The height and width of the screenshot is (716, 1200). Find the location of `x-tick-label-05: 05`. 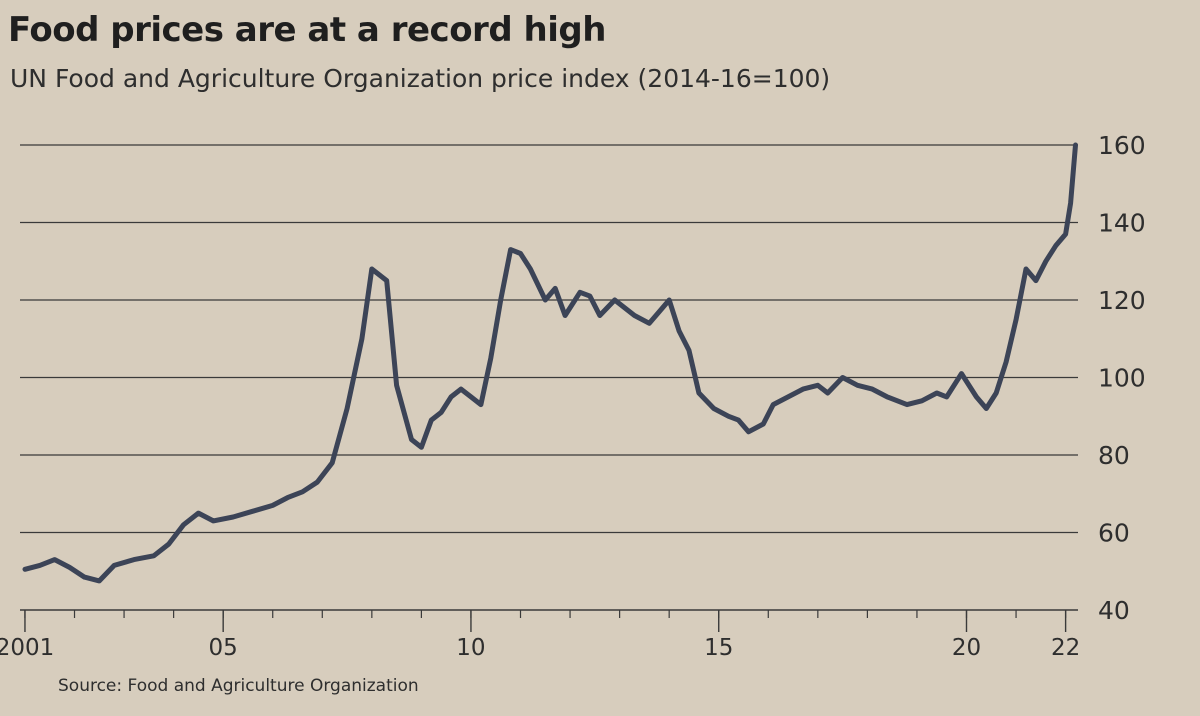

x-tick-label-05: 05 is located at coordinates (223, 648).